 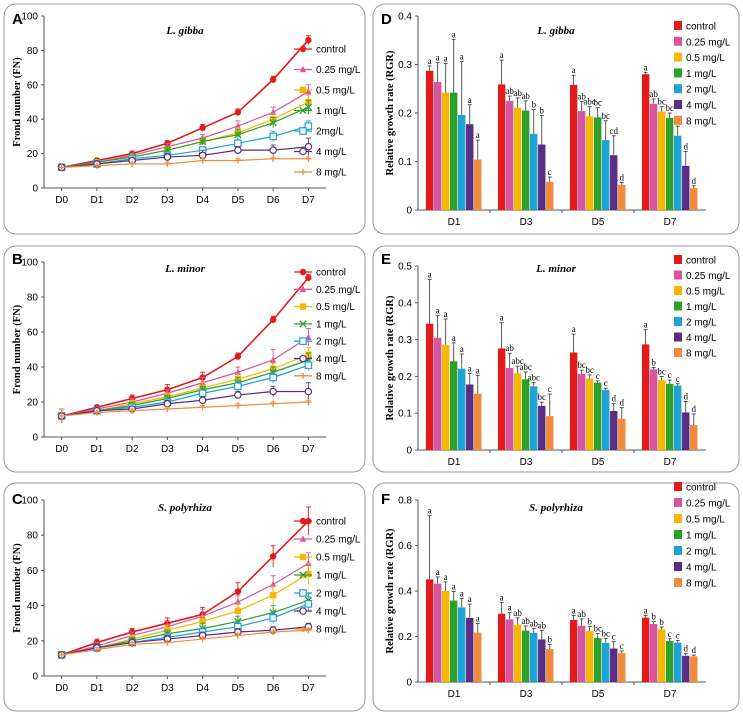 What do you see at coordinates (695, 90) in the screenshot?
I see `legend-item: 2 mg/L` at bounding box center [695, 90].